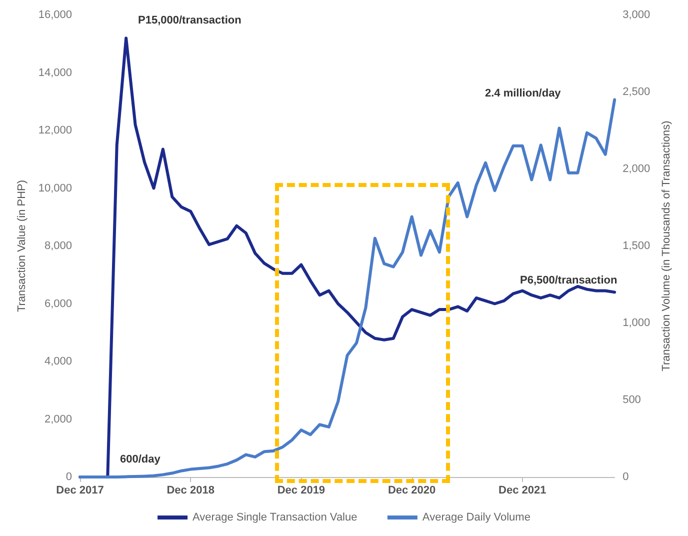 The image size is (688, 536). Describe the element at coordinates (476, 518) in the screenshot. I see `legend-label: Average Daily Volume` at that location.